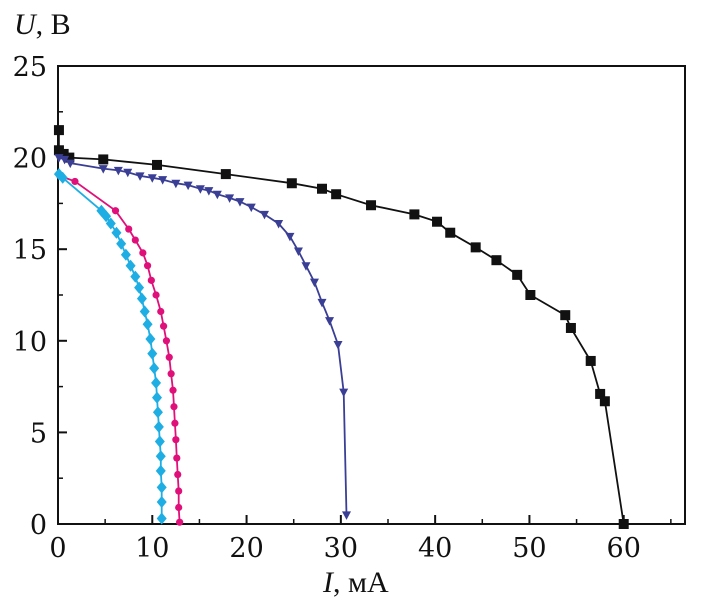 The height and width of the screenshot is (610, 703). What do you see at coordinates (30, 342) in the screenshot?
I see `y-tick-label: 10` at bounding box center [30, 342].